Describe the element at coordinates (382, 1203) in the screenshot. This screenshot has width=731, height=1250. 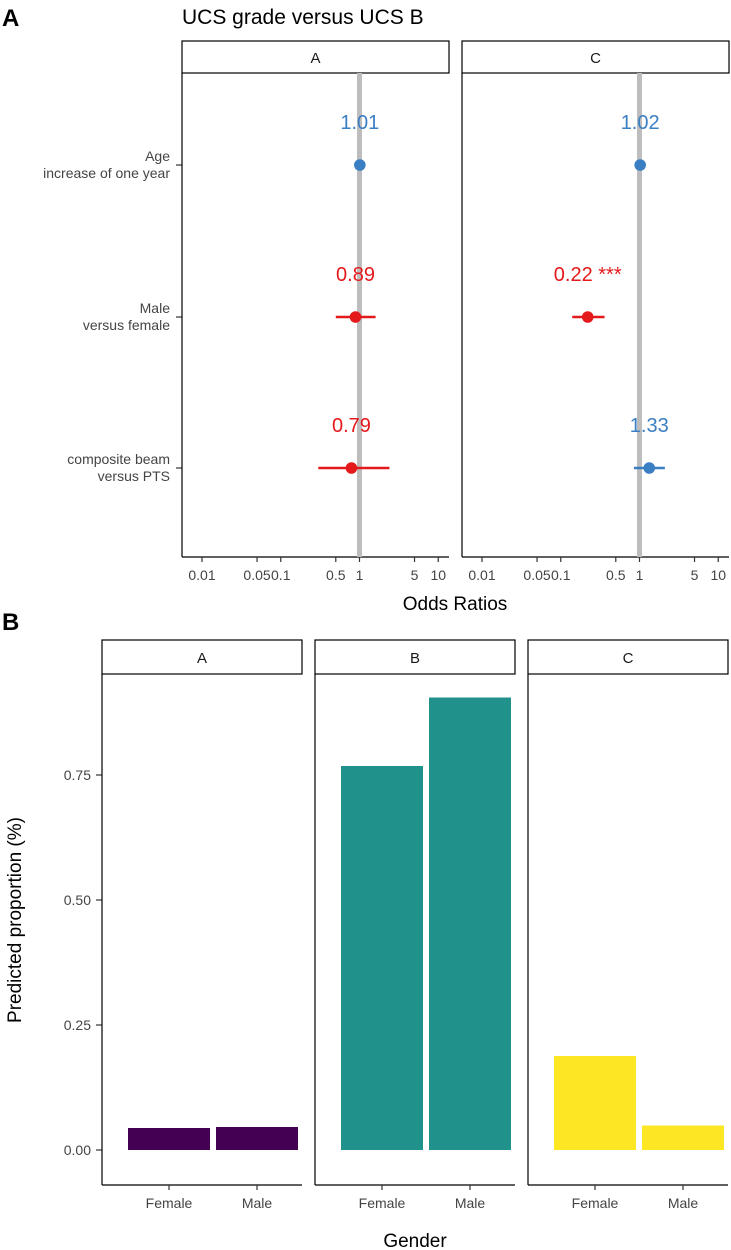
I see `bar-facet-1-x-tick-label-0: Female` at that location.